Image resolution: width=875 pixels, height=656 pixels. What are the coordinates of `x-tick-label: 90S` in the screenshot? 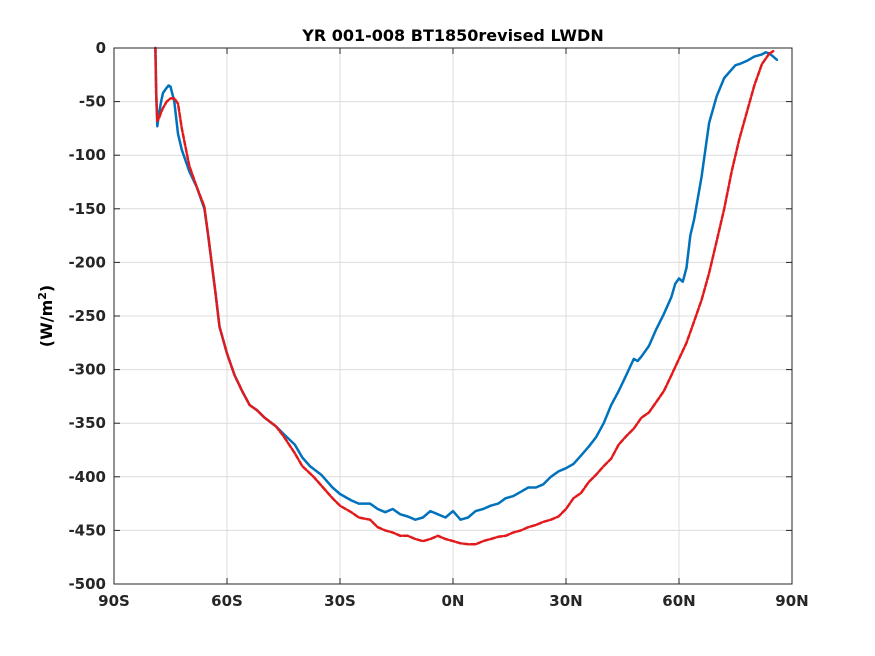 It's located at (114, 601).